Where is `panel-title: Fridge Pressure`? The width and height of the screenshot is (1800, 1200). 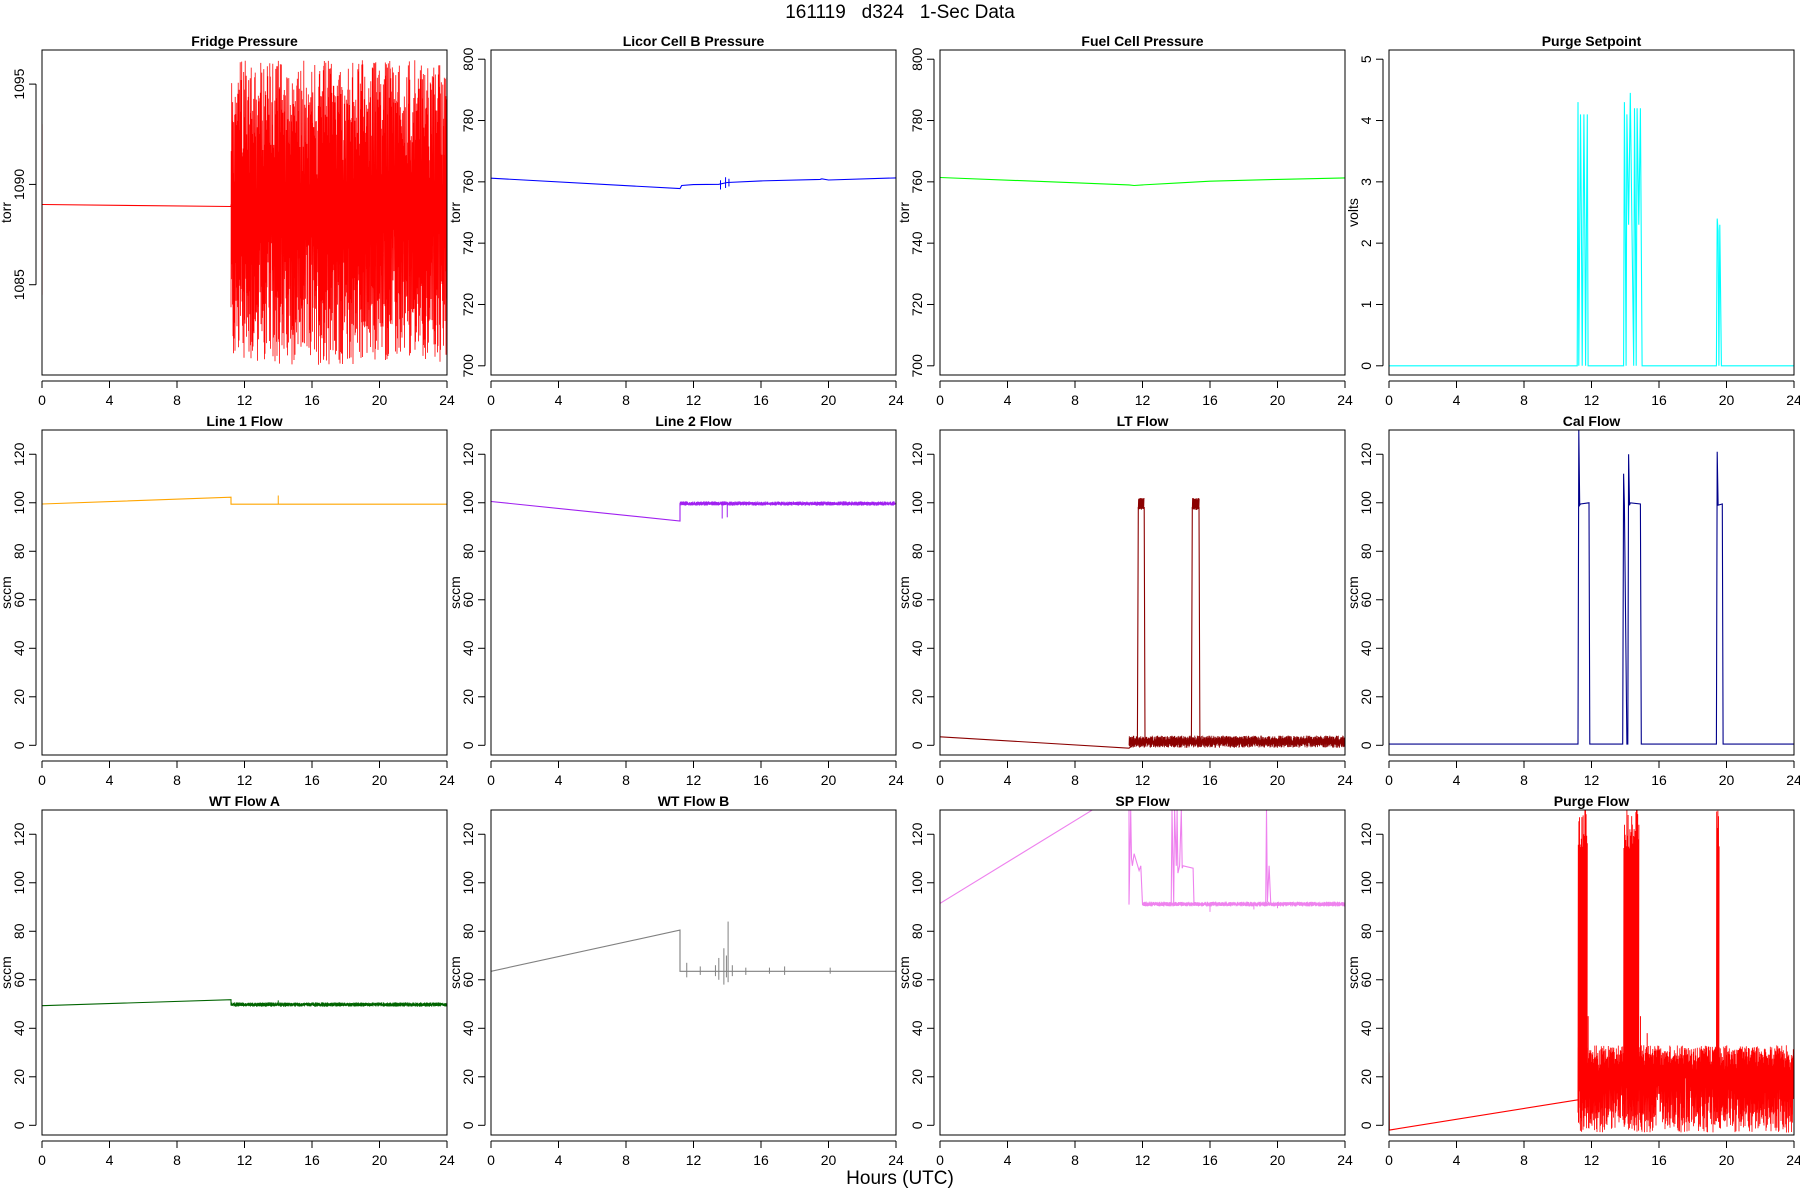
panel-title: Fridge Pressure is located at coordinates (244, 41).